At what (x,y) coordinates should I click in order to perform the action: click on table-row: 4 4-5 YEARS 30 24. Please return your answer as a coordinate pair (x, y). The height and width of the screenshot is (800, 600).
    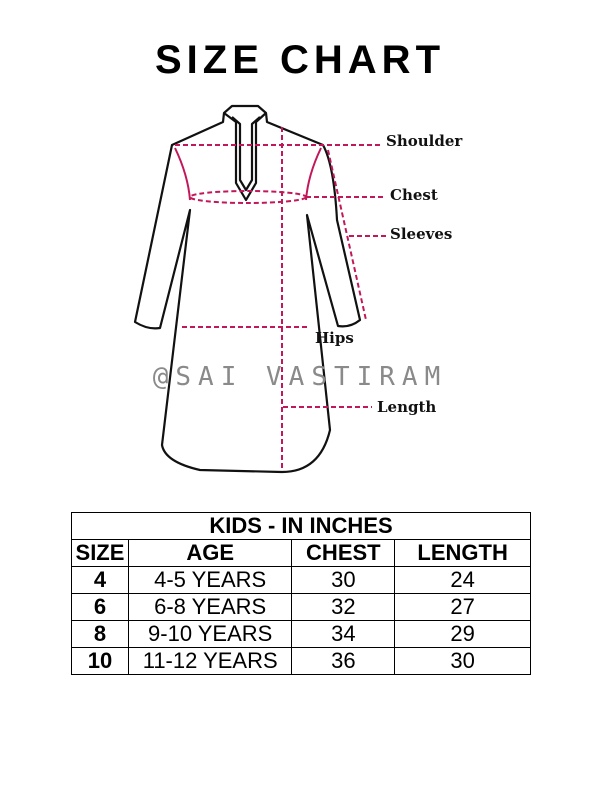
    Looking at the image, I should click on (301, 580).